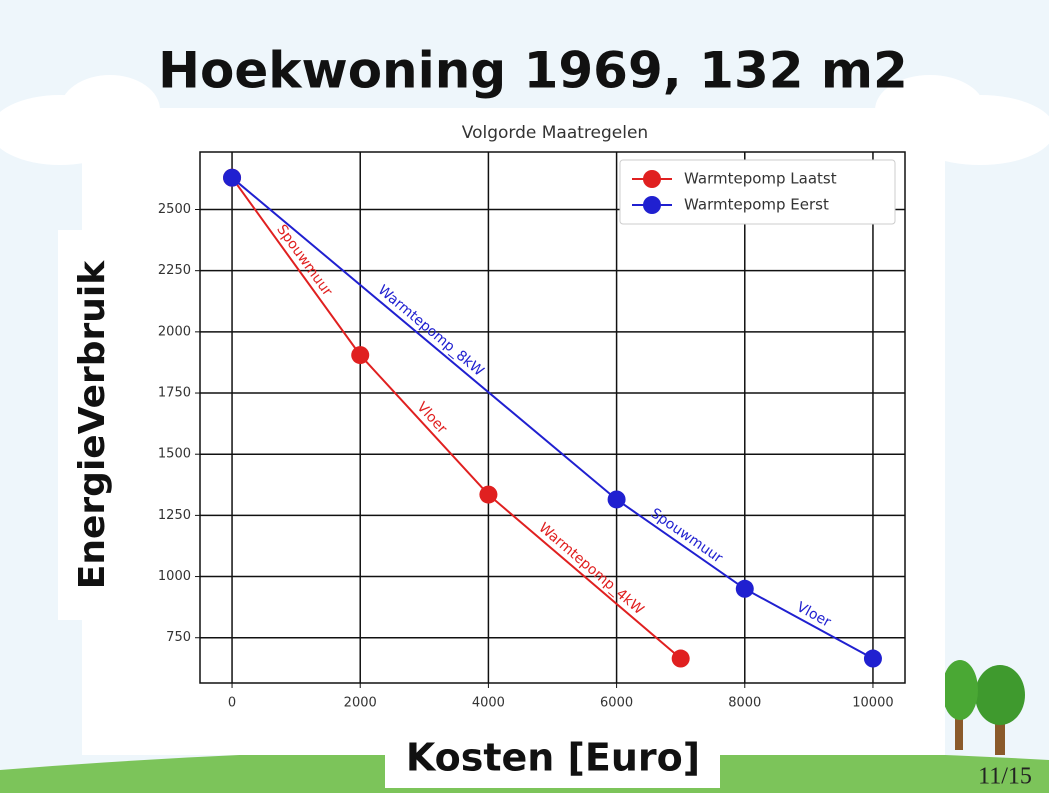  I want to click on page-number: 11/15, so click(1005, 777).